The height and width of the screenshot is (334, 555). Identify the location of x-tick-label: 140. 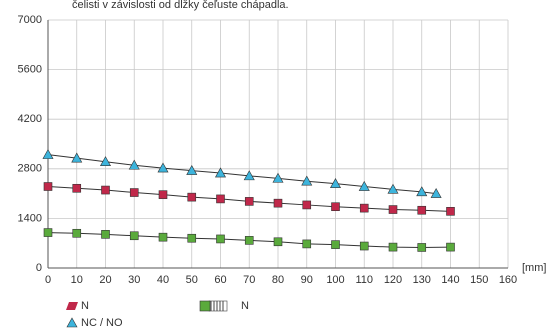
(450, 280).